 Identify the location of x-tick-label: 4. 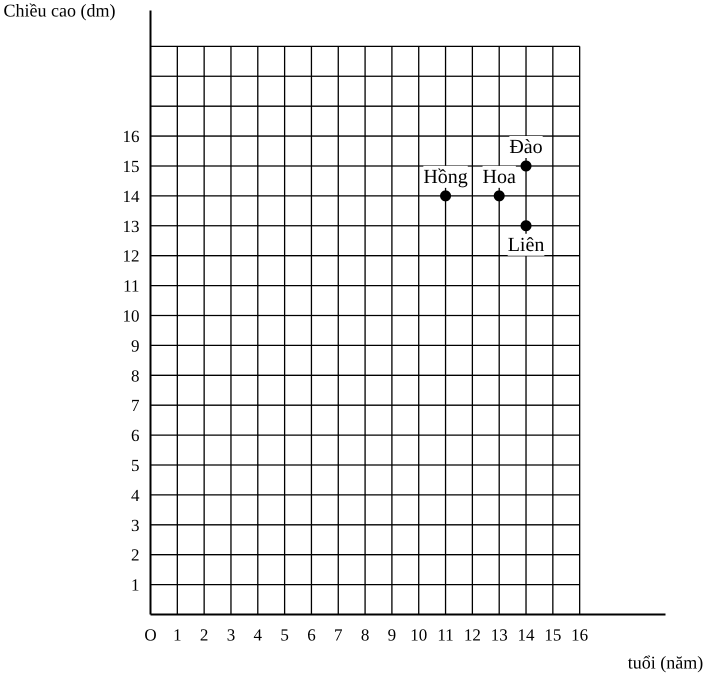
(258, 635).